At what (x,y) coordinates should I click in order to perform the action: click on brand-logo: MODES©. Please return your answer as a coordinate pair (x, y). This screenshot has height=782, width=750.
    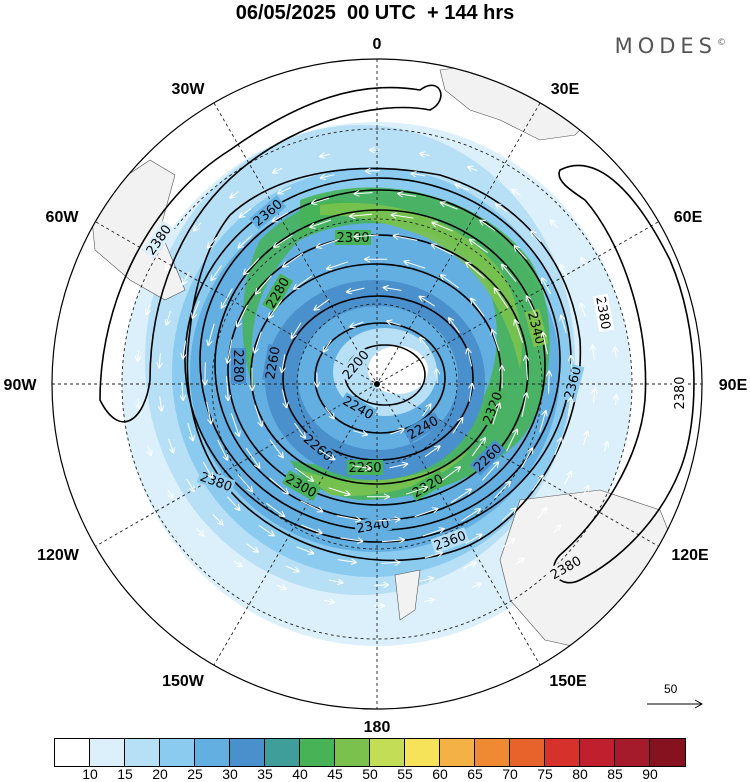
    Looking at the image, I should click on (670, 46).